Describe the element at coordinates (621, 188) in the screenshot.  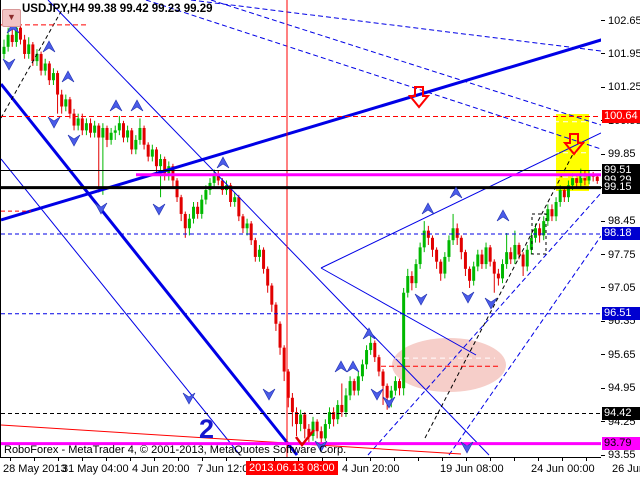
I see `price-level-badge: 99.15` at that location.